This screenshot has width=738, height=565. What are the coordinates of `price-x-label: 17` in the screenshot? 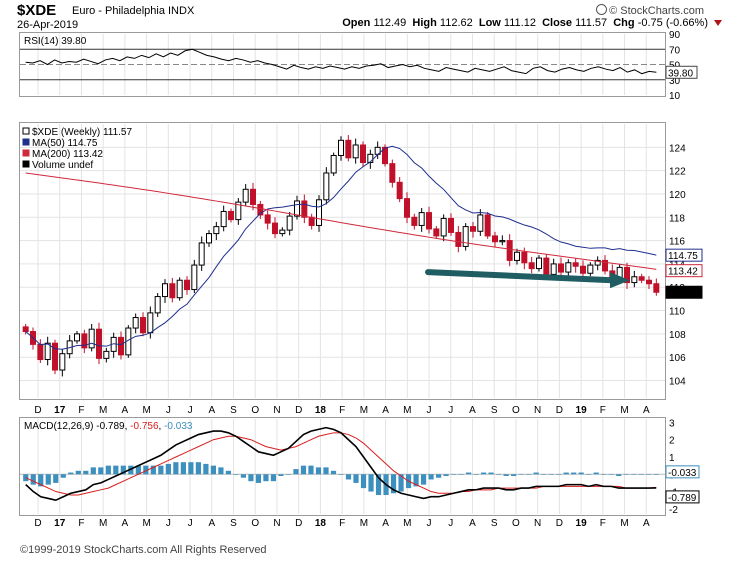 It's located at (60, 410).